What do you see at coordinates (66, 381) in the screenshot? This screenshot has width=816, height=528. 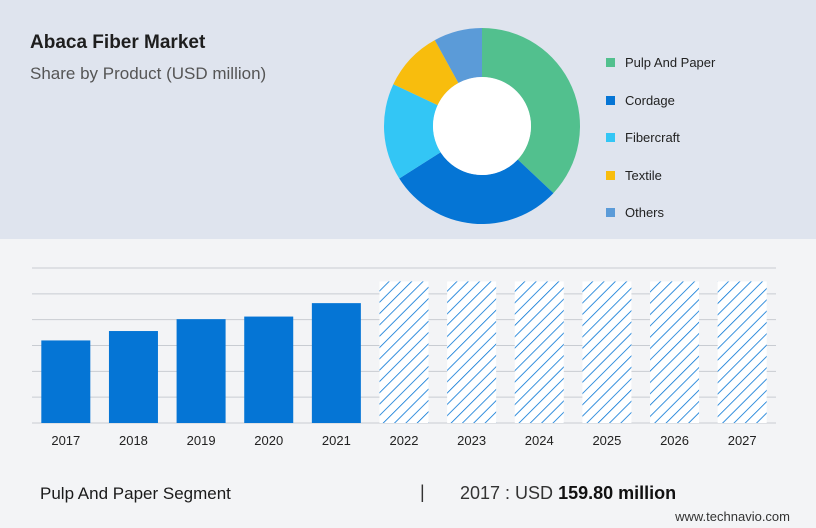 I see `bar-2017` at bounding box center [66, 381].